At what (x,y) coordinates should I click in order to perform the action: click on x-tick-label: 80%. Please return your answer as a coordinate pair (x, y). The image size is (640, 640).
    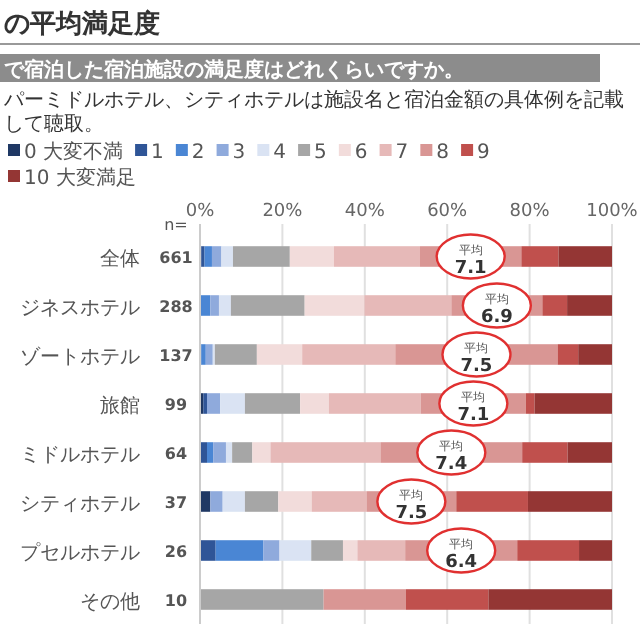
    Looking at the image, I should click on (530, 212).